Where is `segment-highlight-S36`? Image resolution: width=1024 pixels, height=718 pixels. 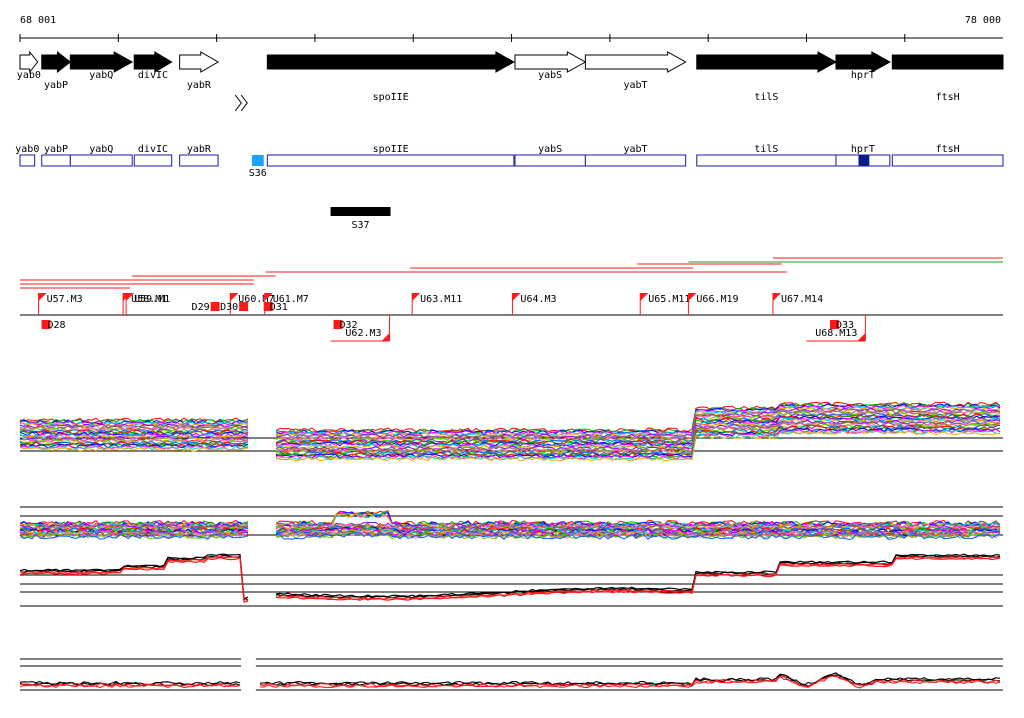 segment-highlight-S36 is located at coordinates (257, 160).